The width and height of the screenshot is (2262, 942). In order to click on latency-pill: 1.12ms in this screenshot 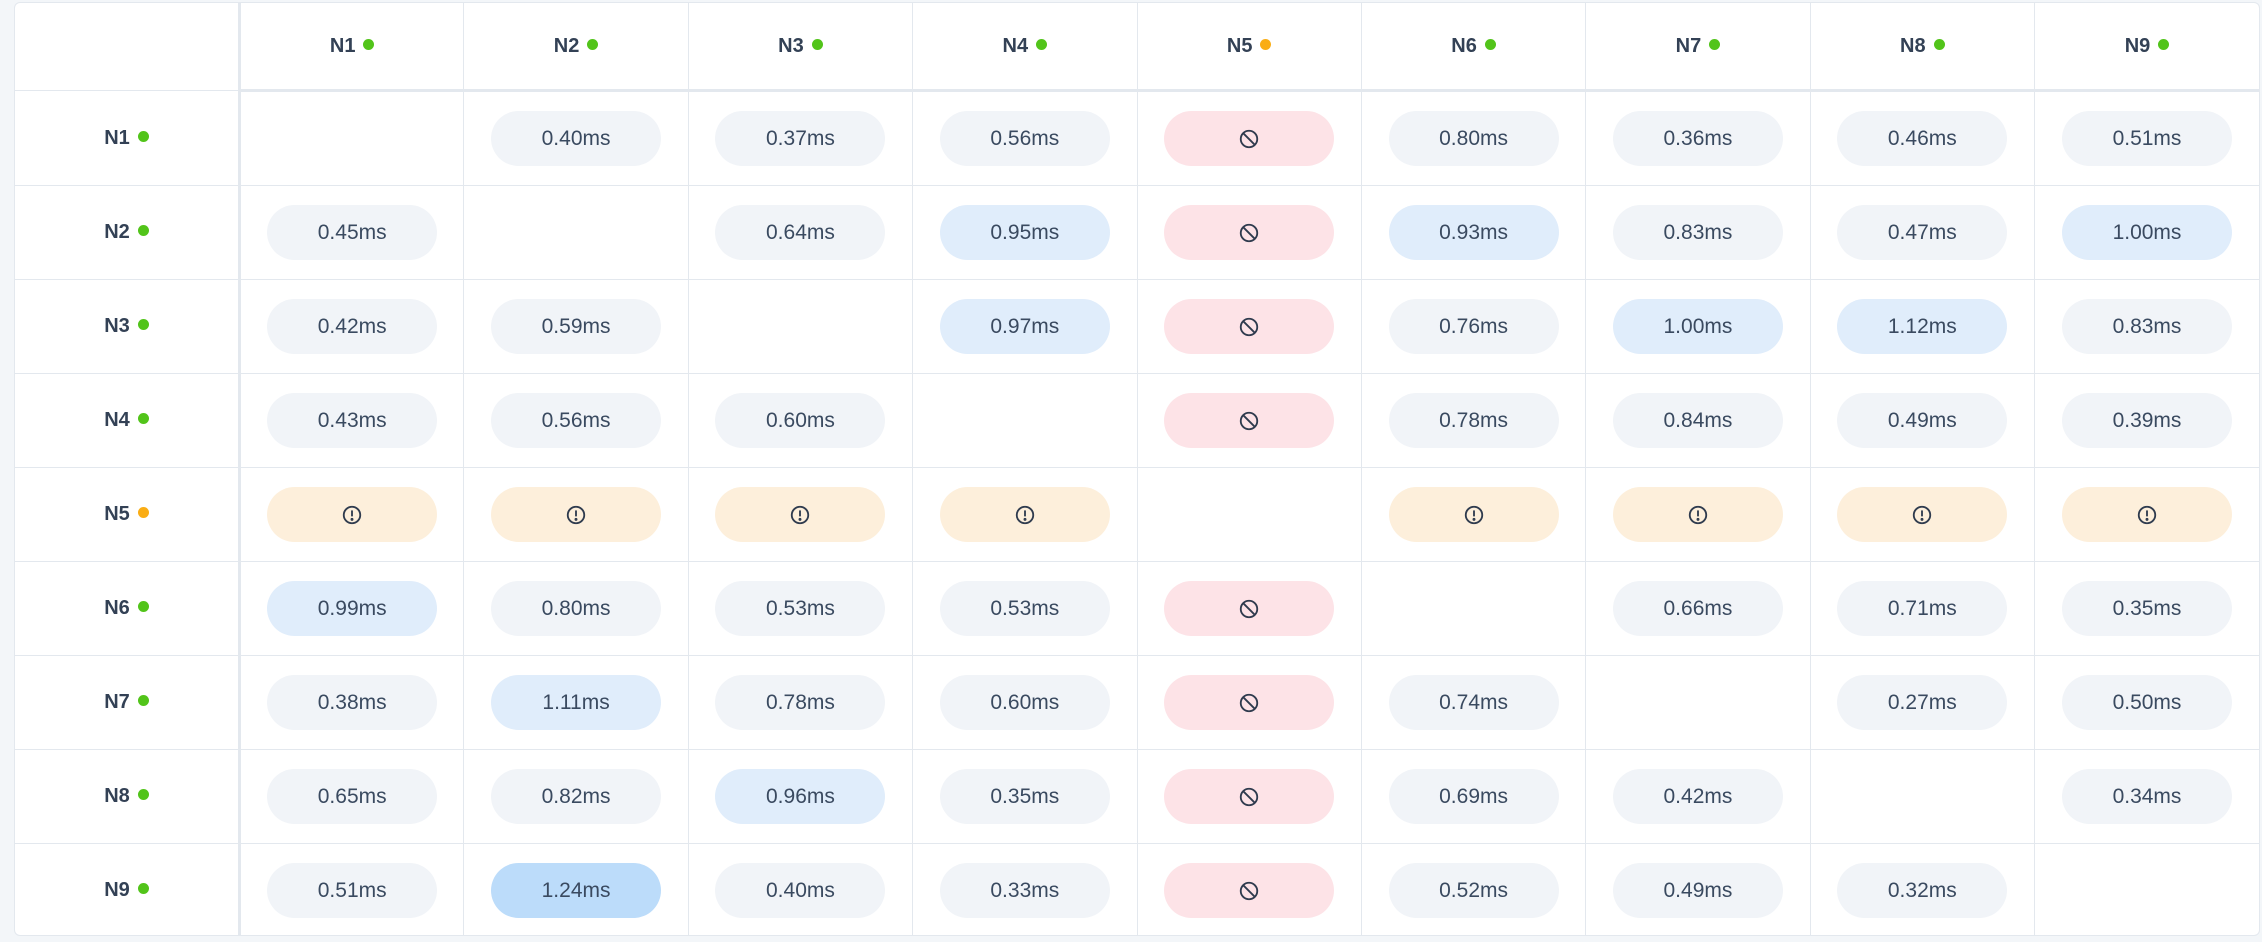, I will do `click(1922, 326)`.